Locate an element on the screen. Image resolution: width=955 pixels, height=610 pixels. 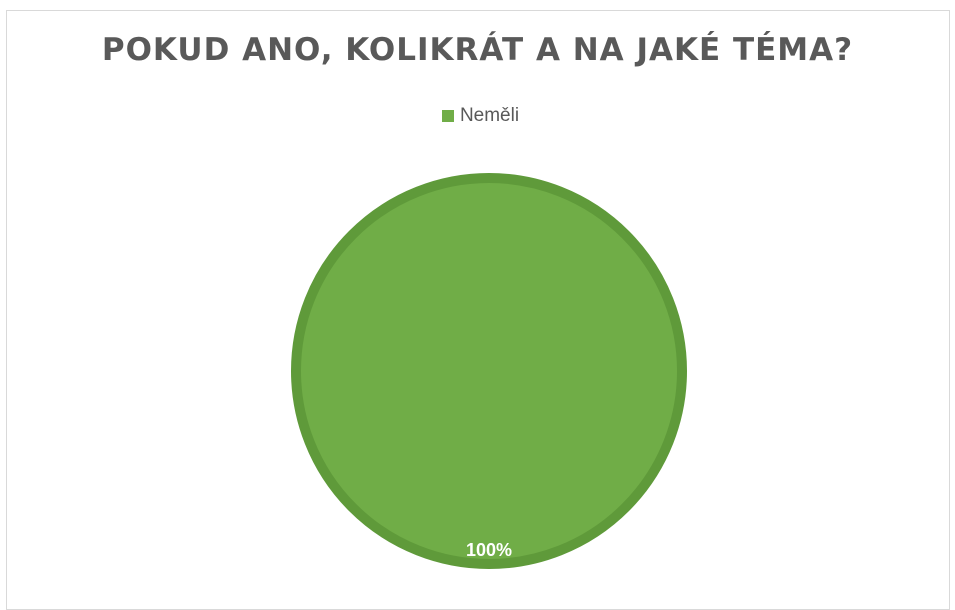
legend-swatch-nemeli is located at coordinates (447, 116).